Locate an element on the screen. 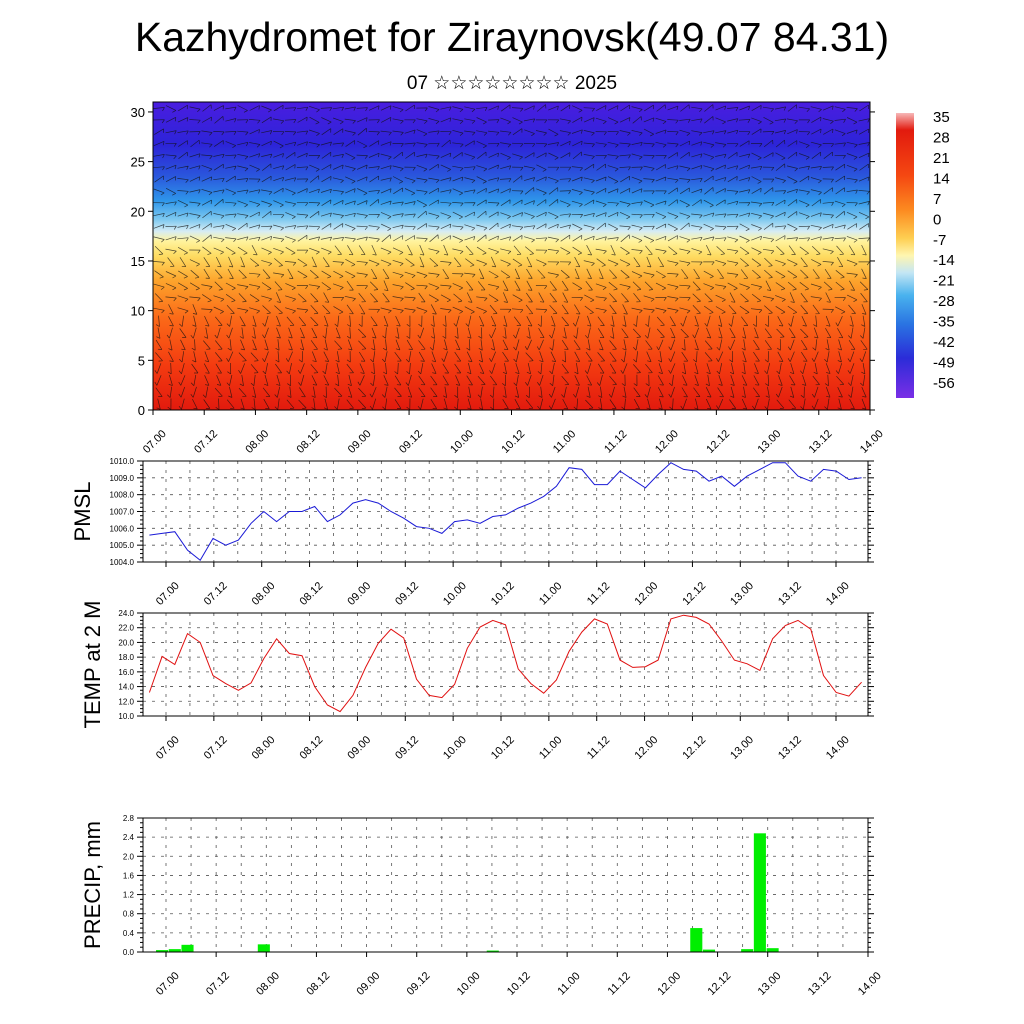  y-tick-label: 15 is located at coordinates (138, 261).